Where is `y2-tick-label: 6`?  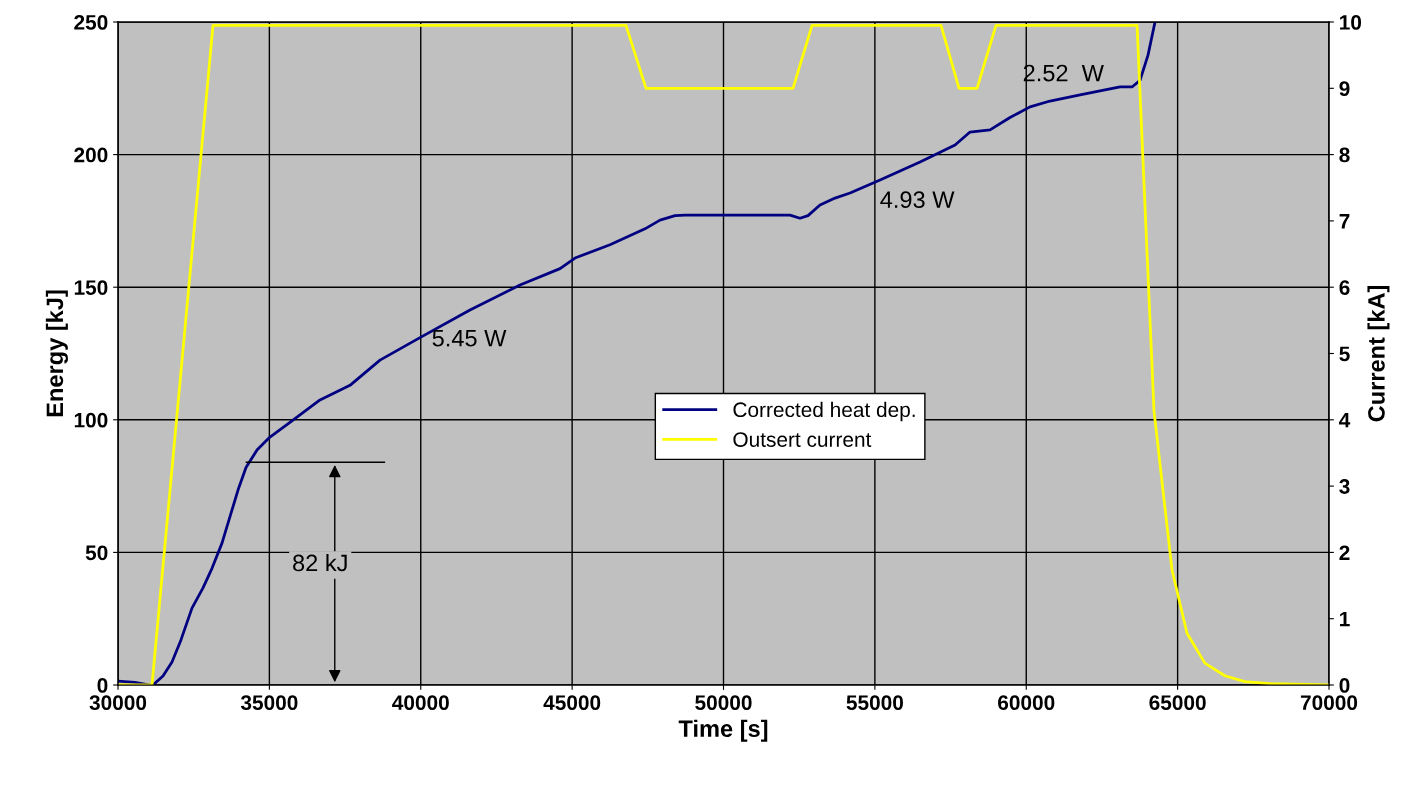 y2-tick-label: 6 is located at coordinates (1344, 287).